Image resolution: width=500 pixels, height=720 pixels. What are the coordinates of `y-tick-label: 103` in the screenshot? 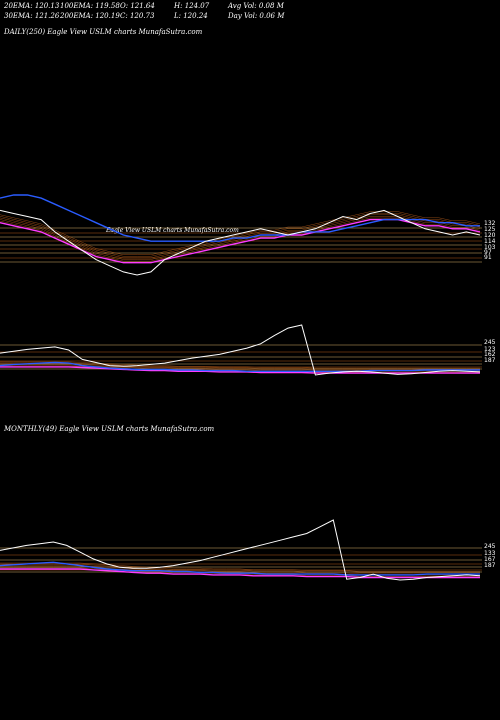 It's located at (490, 247).